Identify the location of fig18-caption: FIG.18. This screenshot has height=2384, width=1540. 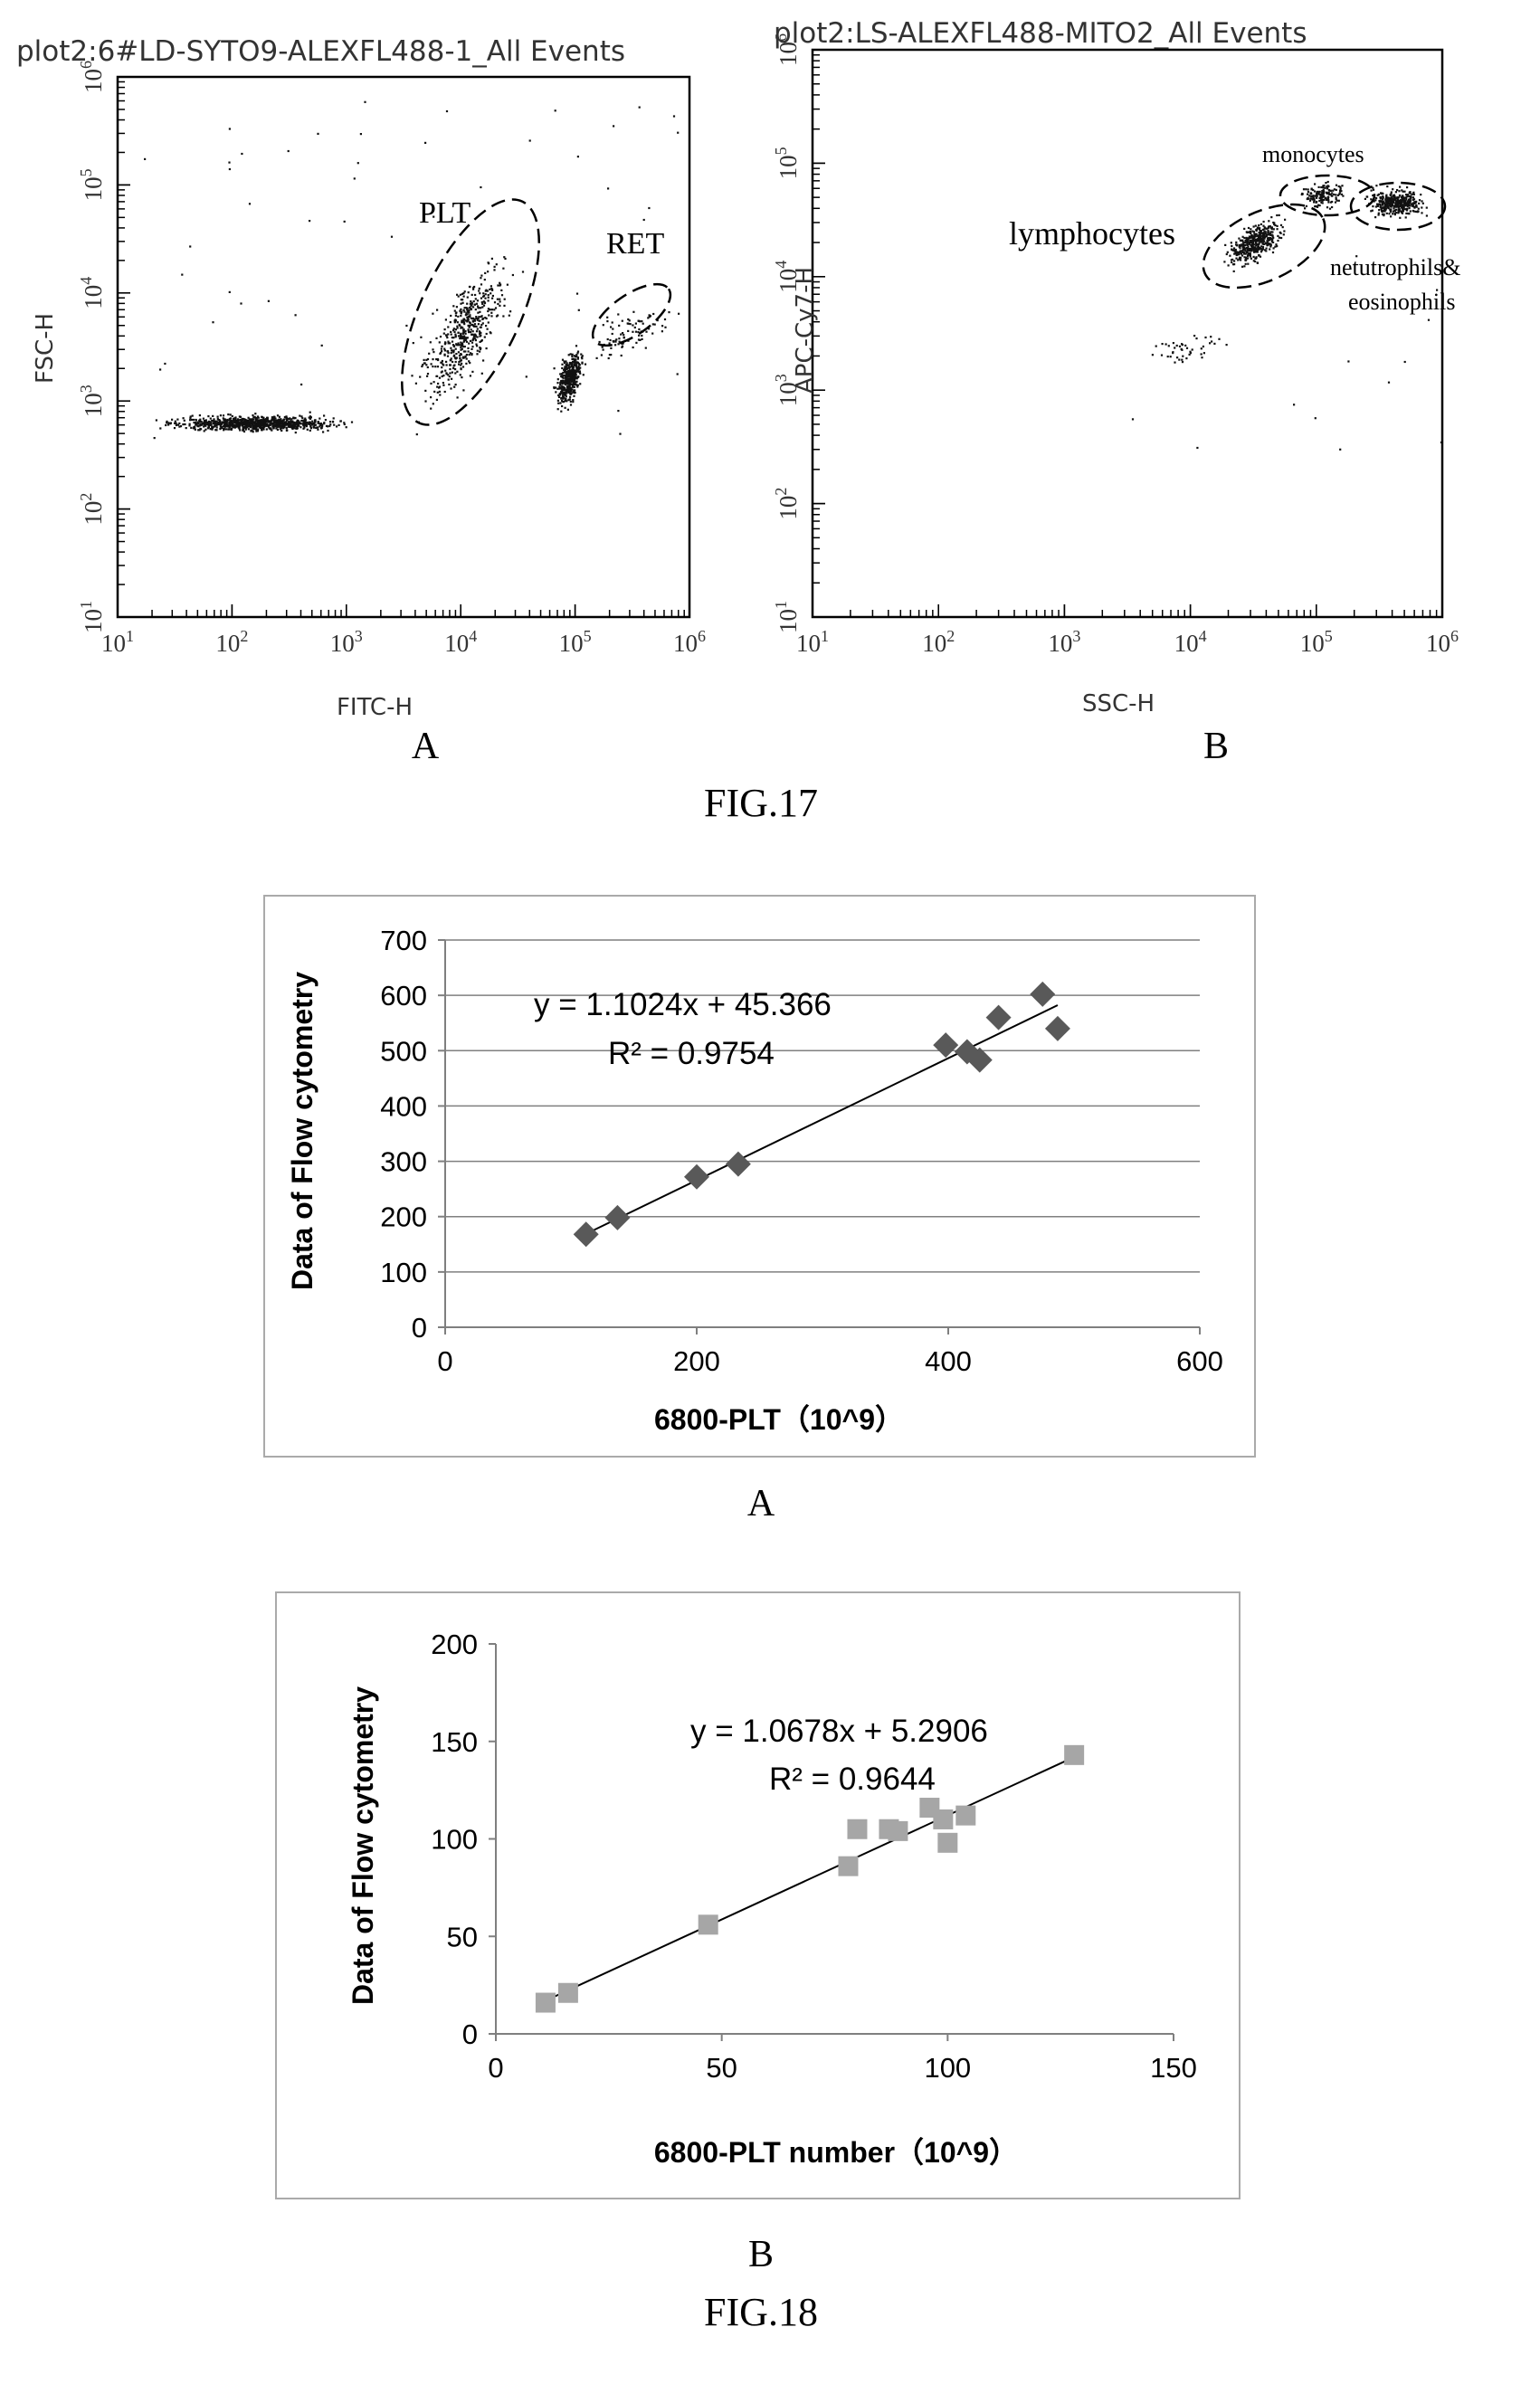
(761, 2312).